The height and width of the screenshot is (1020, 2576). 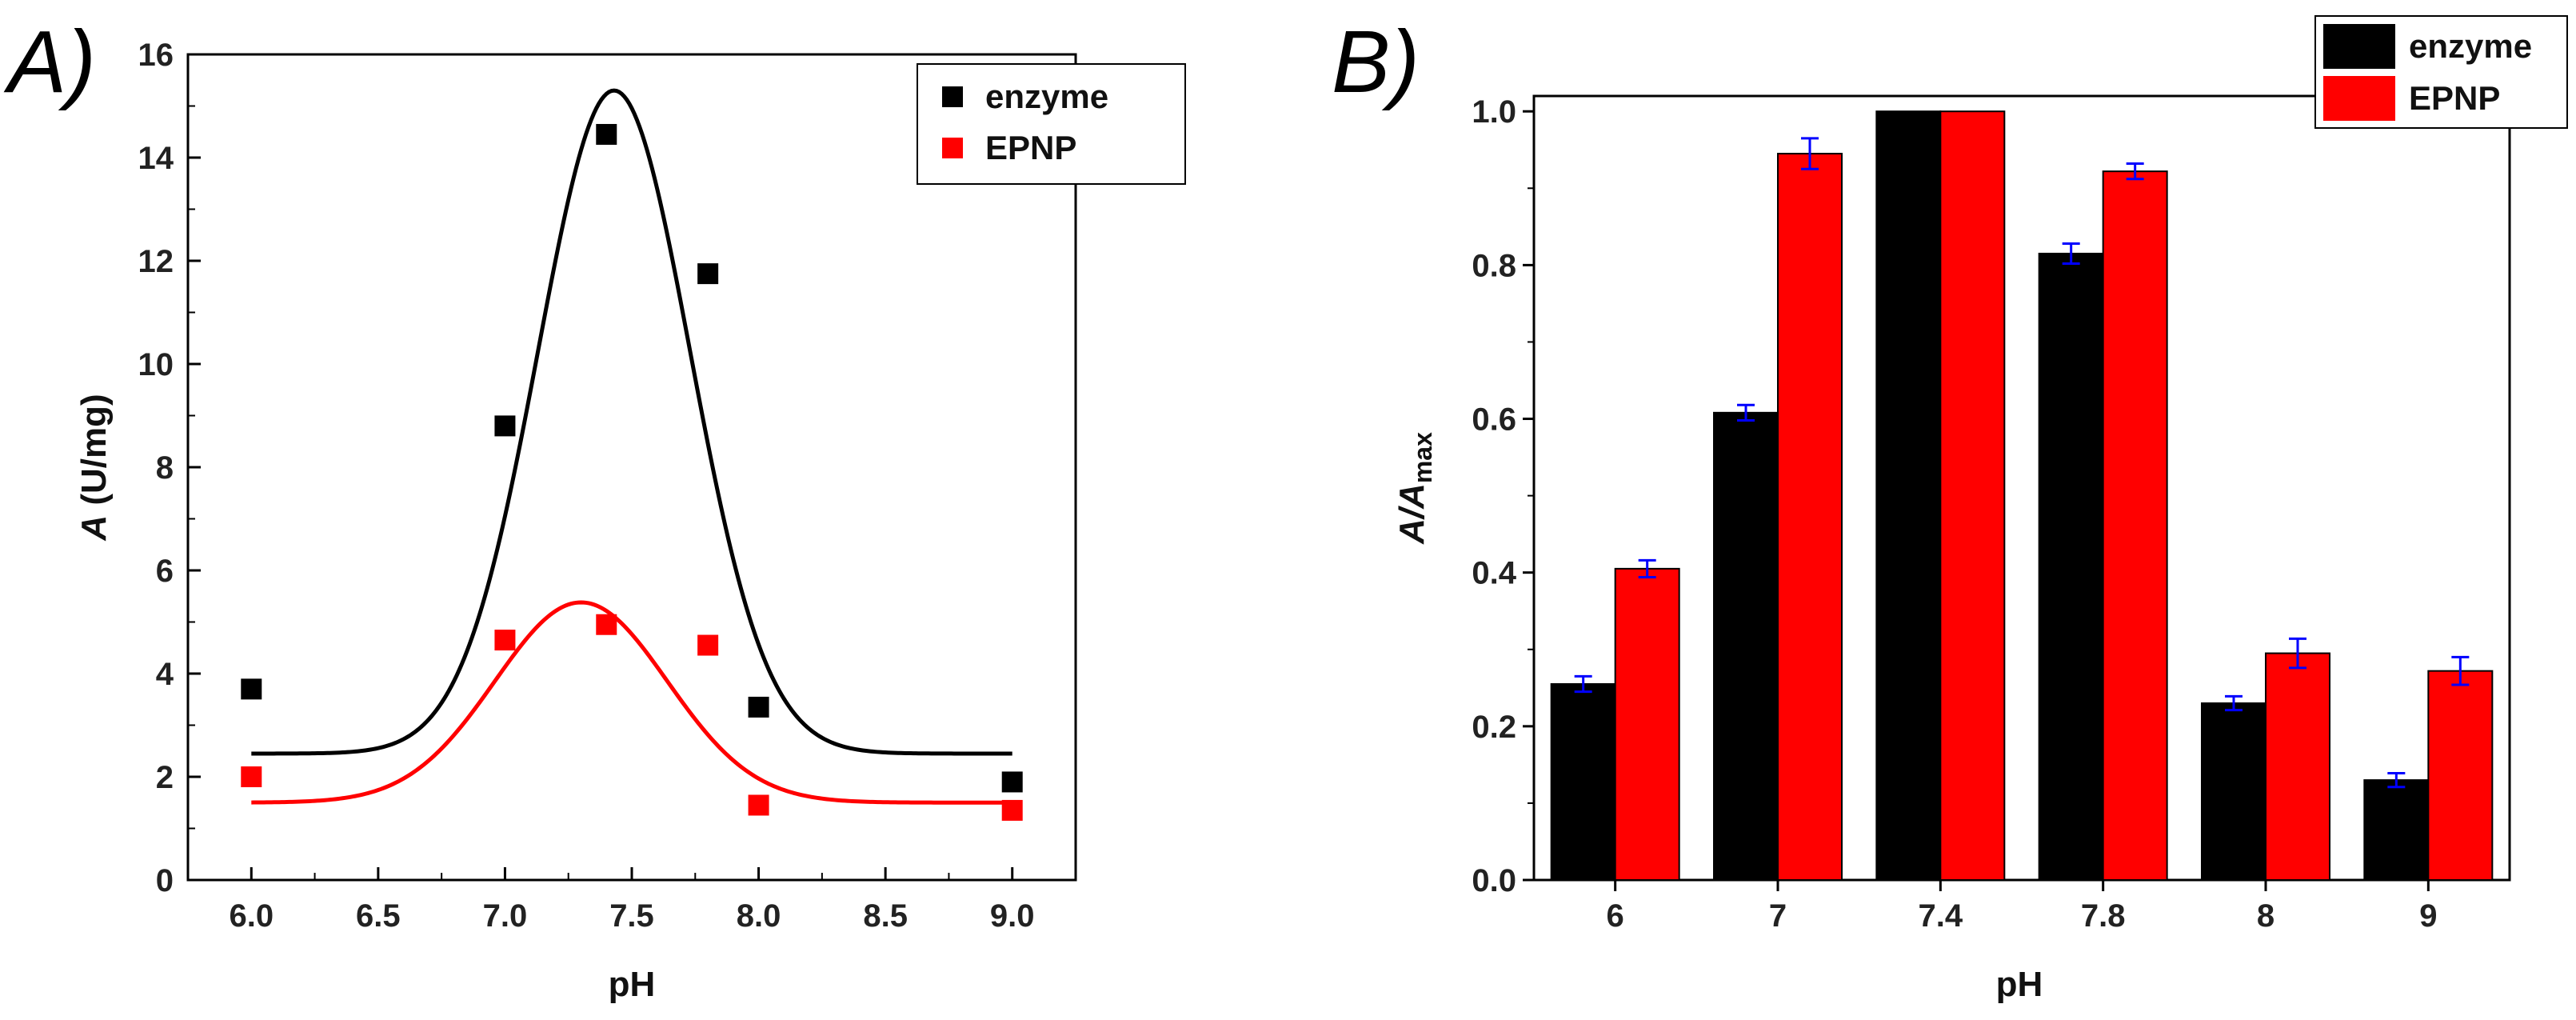 What do you see at coordinates (2359, 98) in the screenshot?
I see `panel-b-legend-swatch-epnp` at bounding box center [2359, 98].